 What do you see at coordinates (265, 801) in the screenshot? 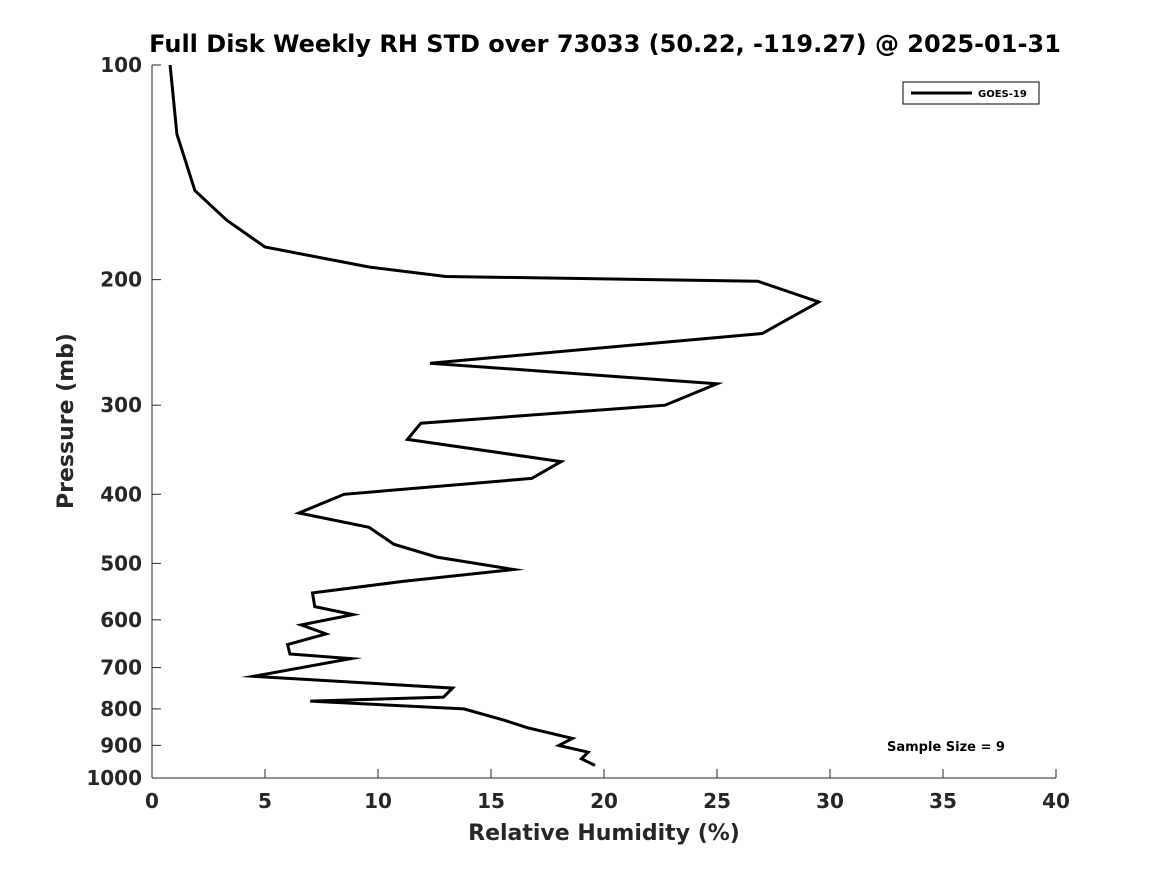
I see `x-tick-label: 5` at bounding box center [265, 801].